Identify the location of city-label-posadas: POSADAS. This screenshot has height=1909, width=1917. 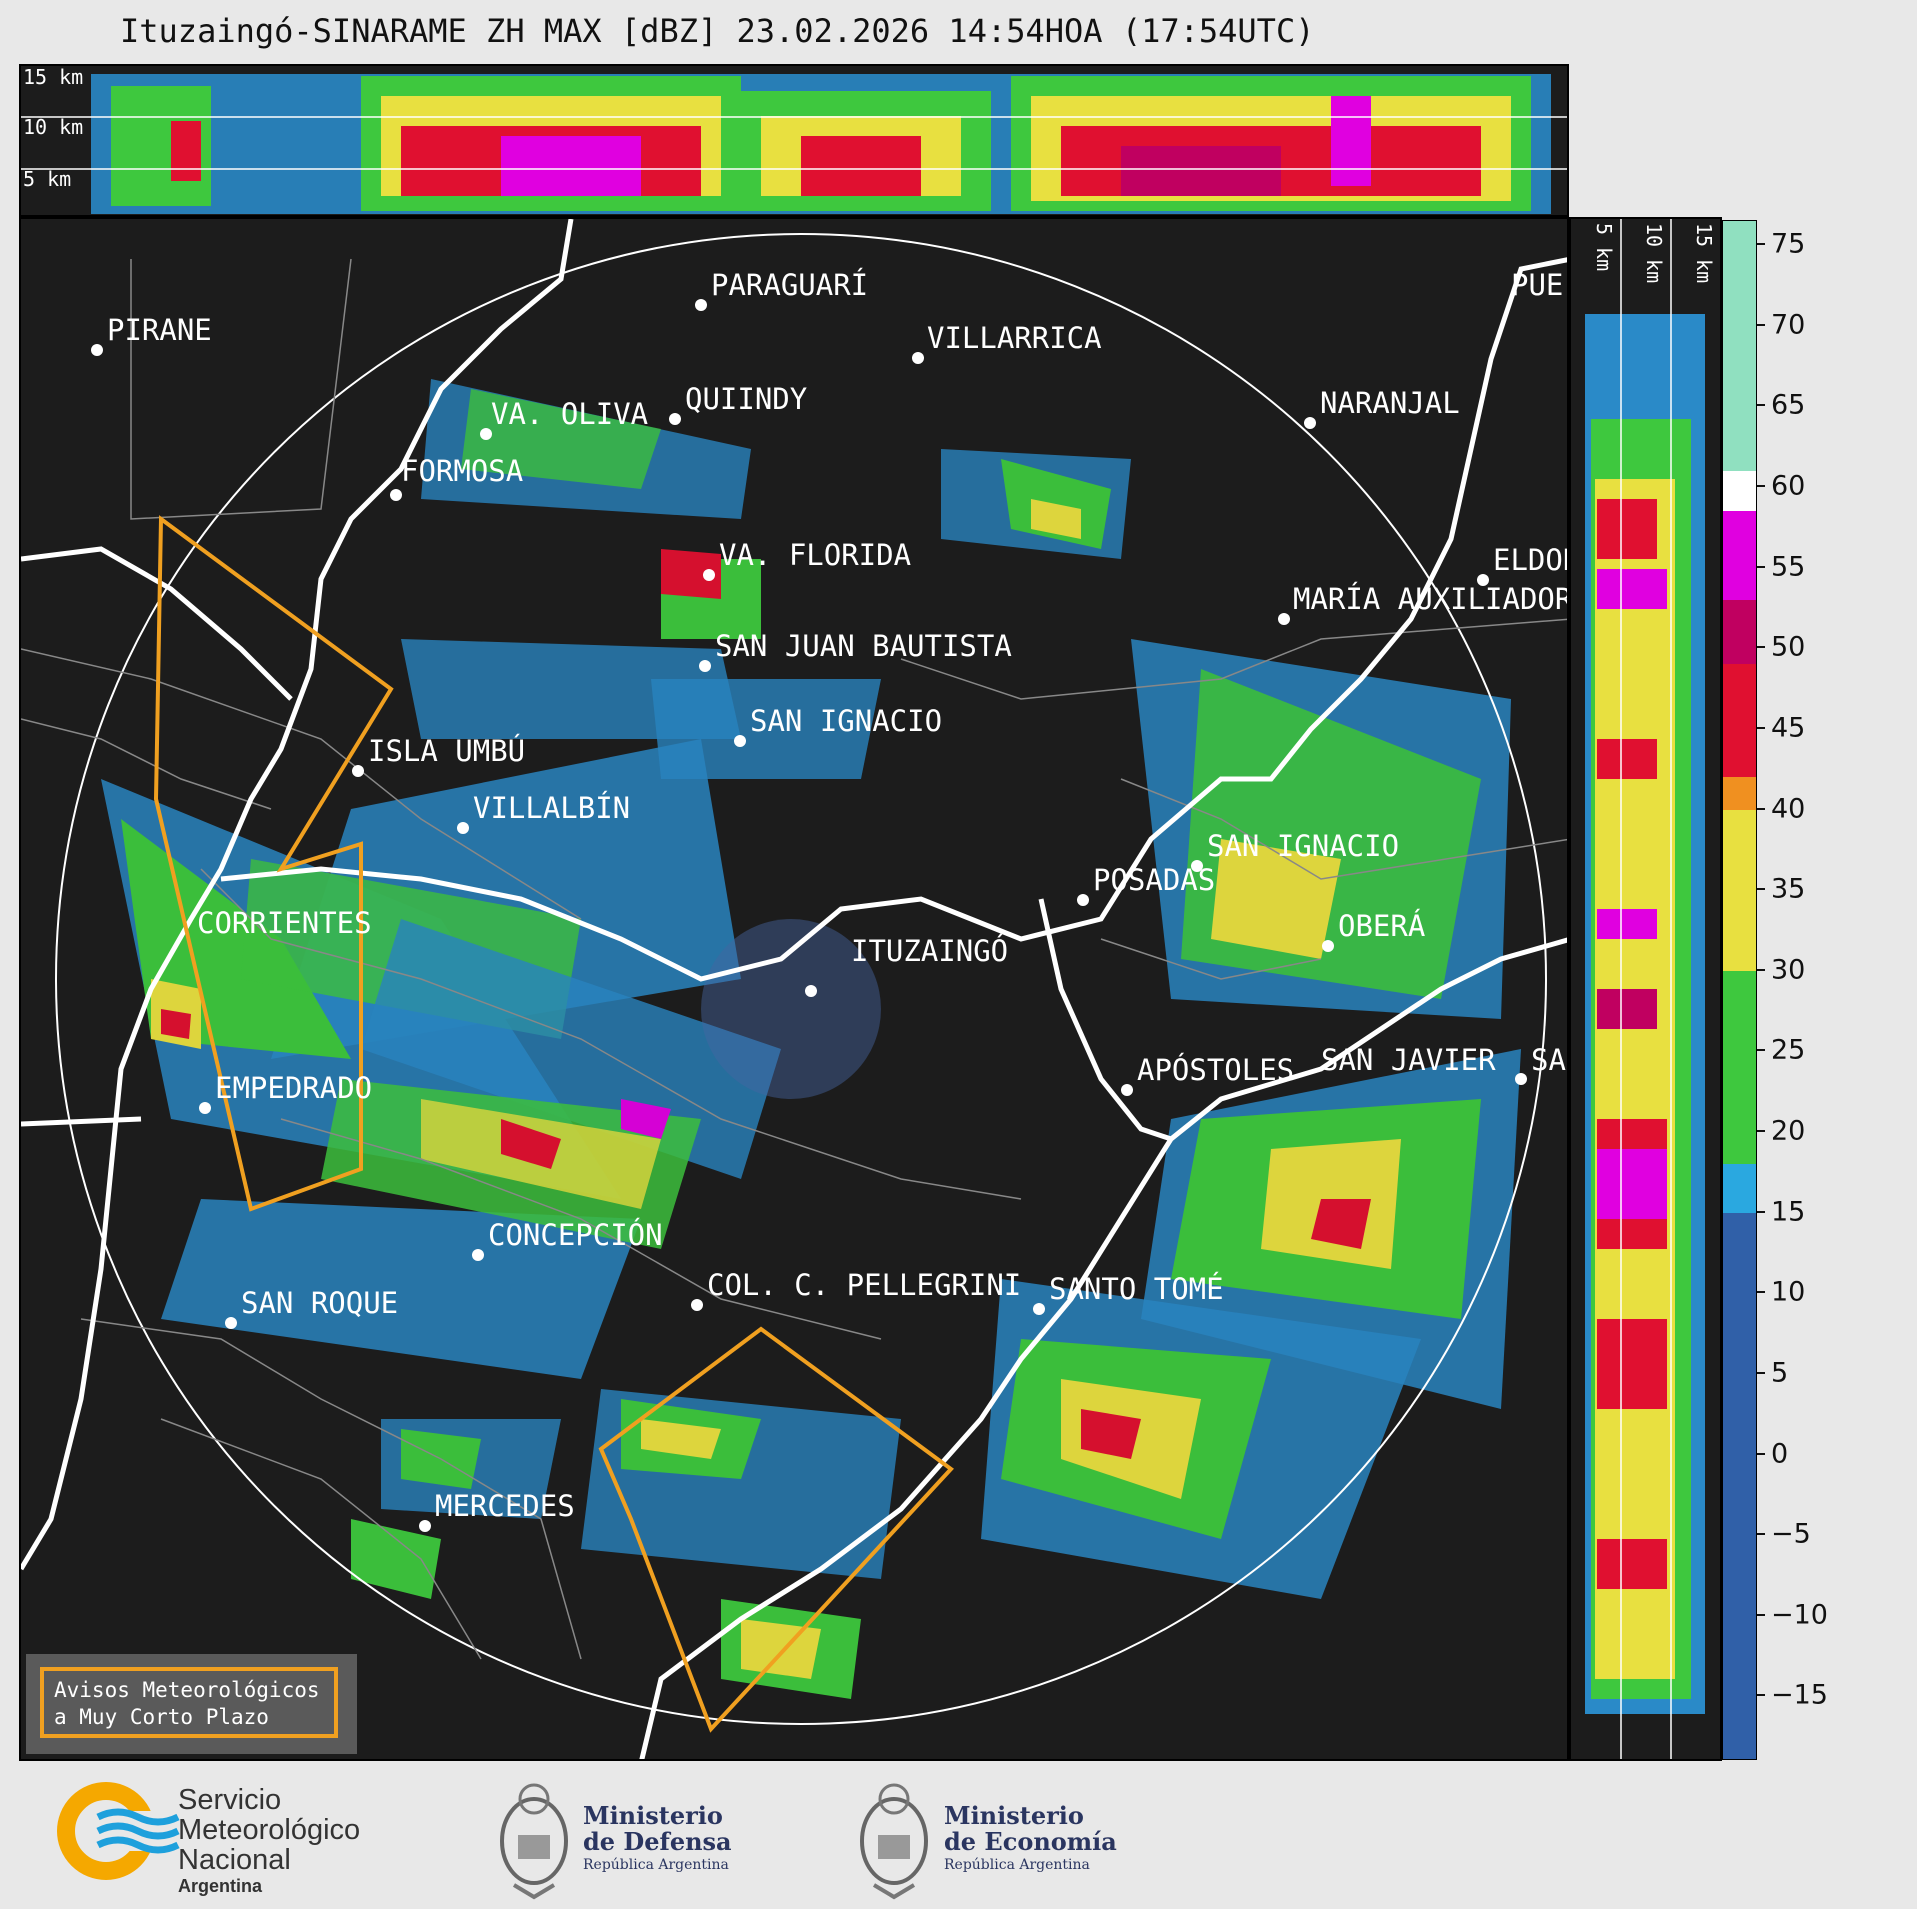
(1154, 880).